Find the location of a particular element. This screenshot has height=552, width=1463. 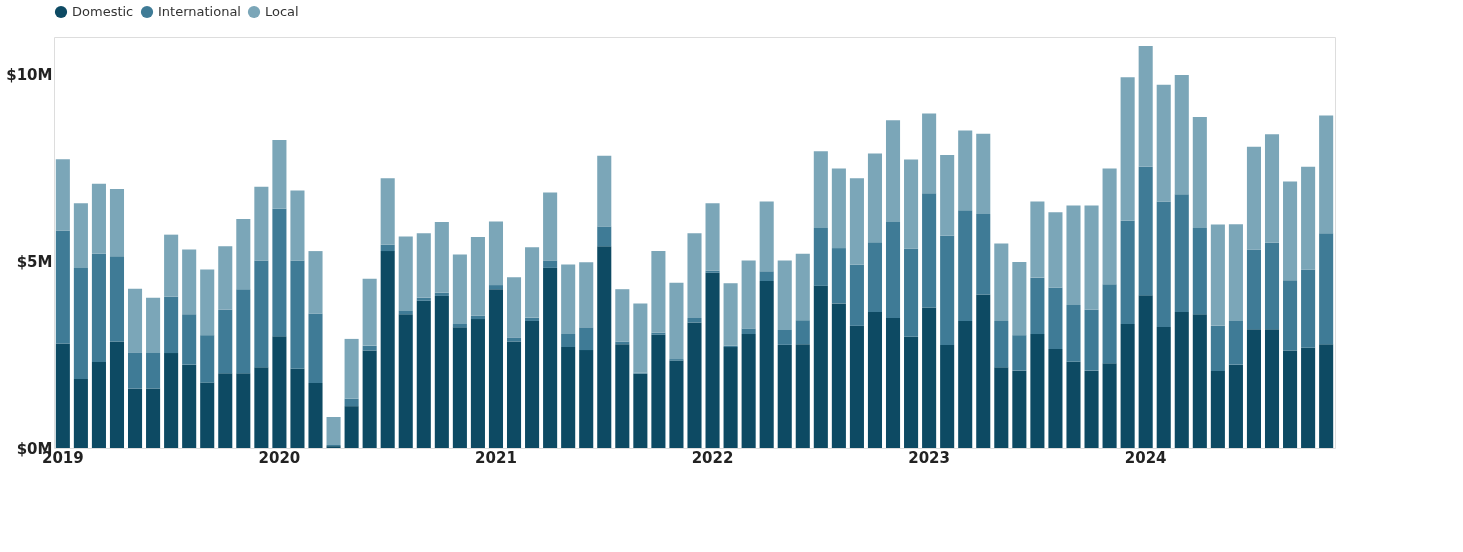

x-tick-label: 2021 is located at coordinates (496, 457).